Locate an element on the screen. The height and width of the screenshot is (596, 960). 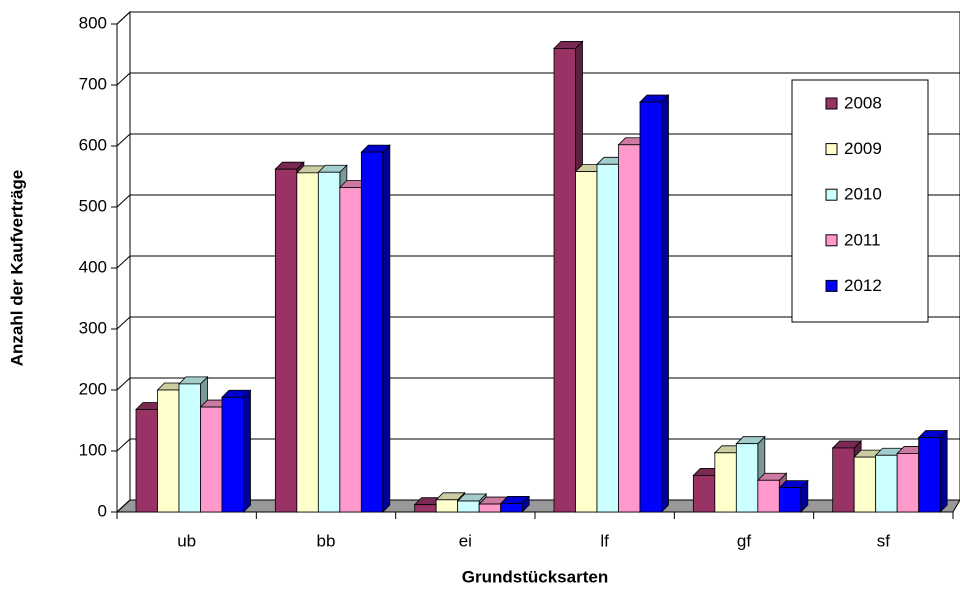
y-tick-label: 800 is located at coordinates (93, 22).